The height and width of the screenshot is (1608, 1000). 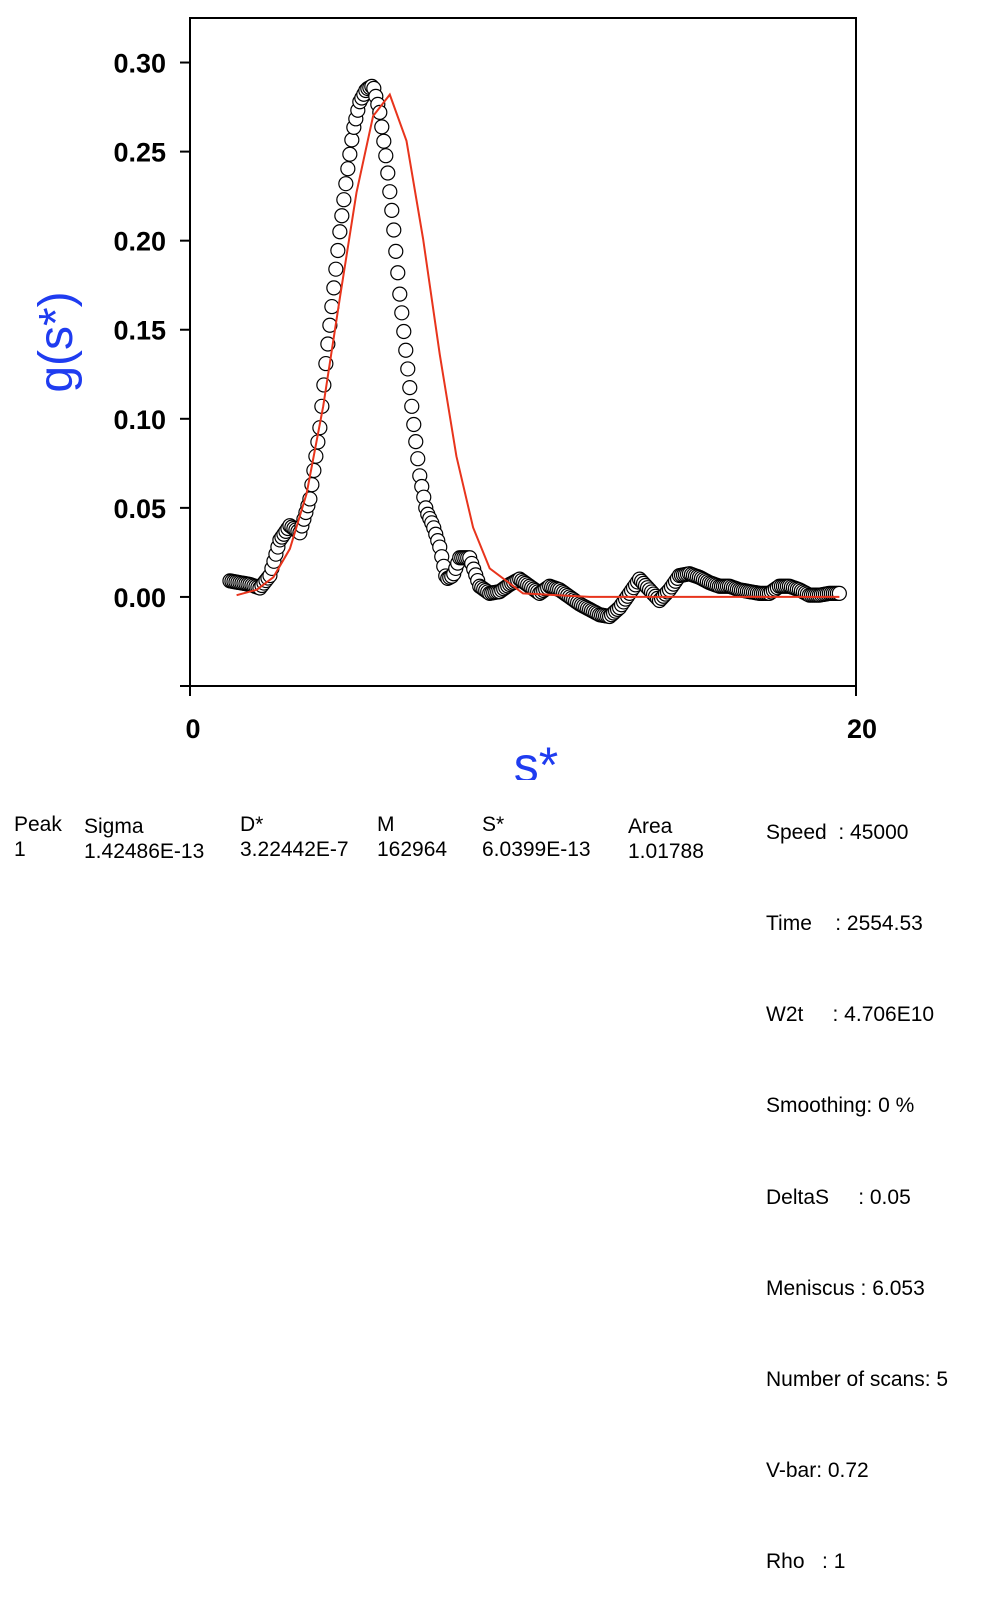 I want to click on y-axis-title: g(s*), so click(x=56, y=341).